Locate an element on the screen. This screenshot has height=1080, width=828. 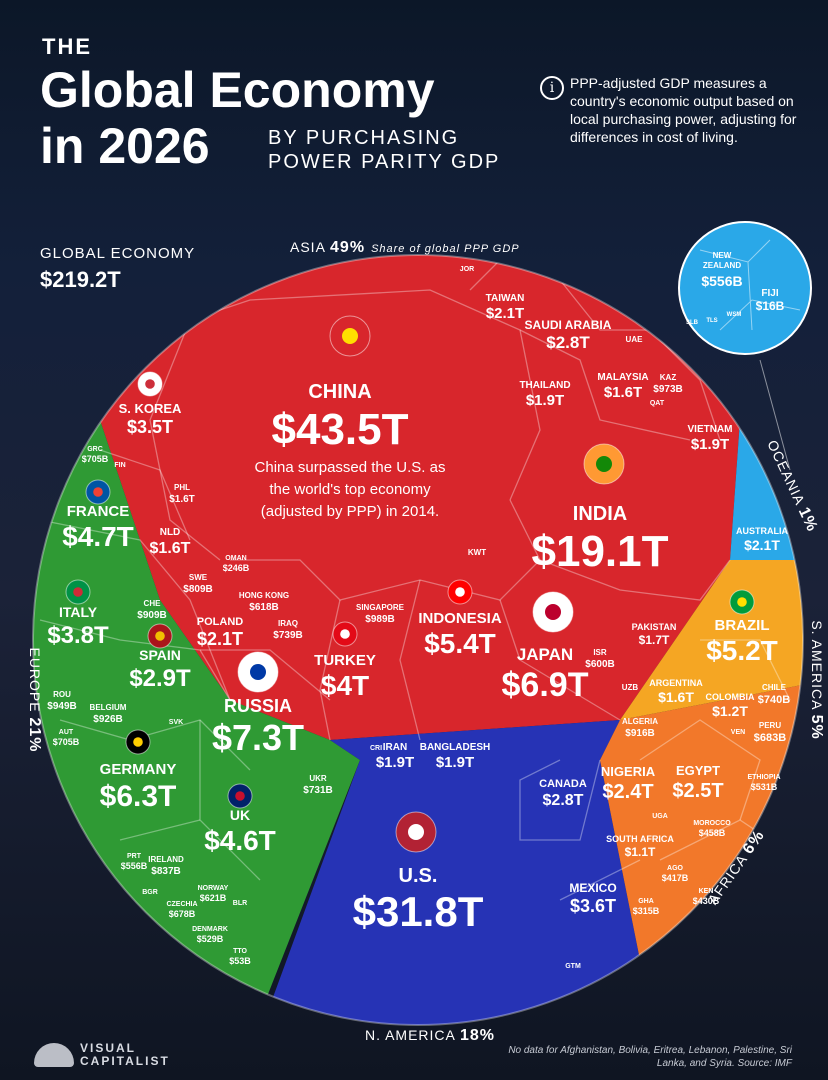
region-label-s-america: S. AMERICA 5% is located at coordinates (816, 679).